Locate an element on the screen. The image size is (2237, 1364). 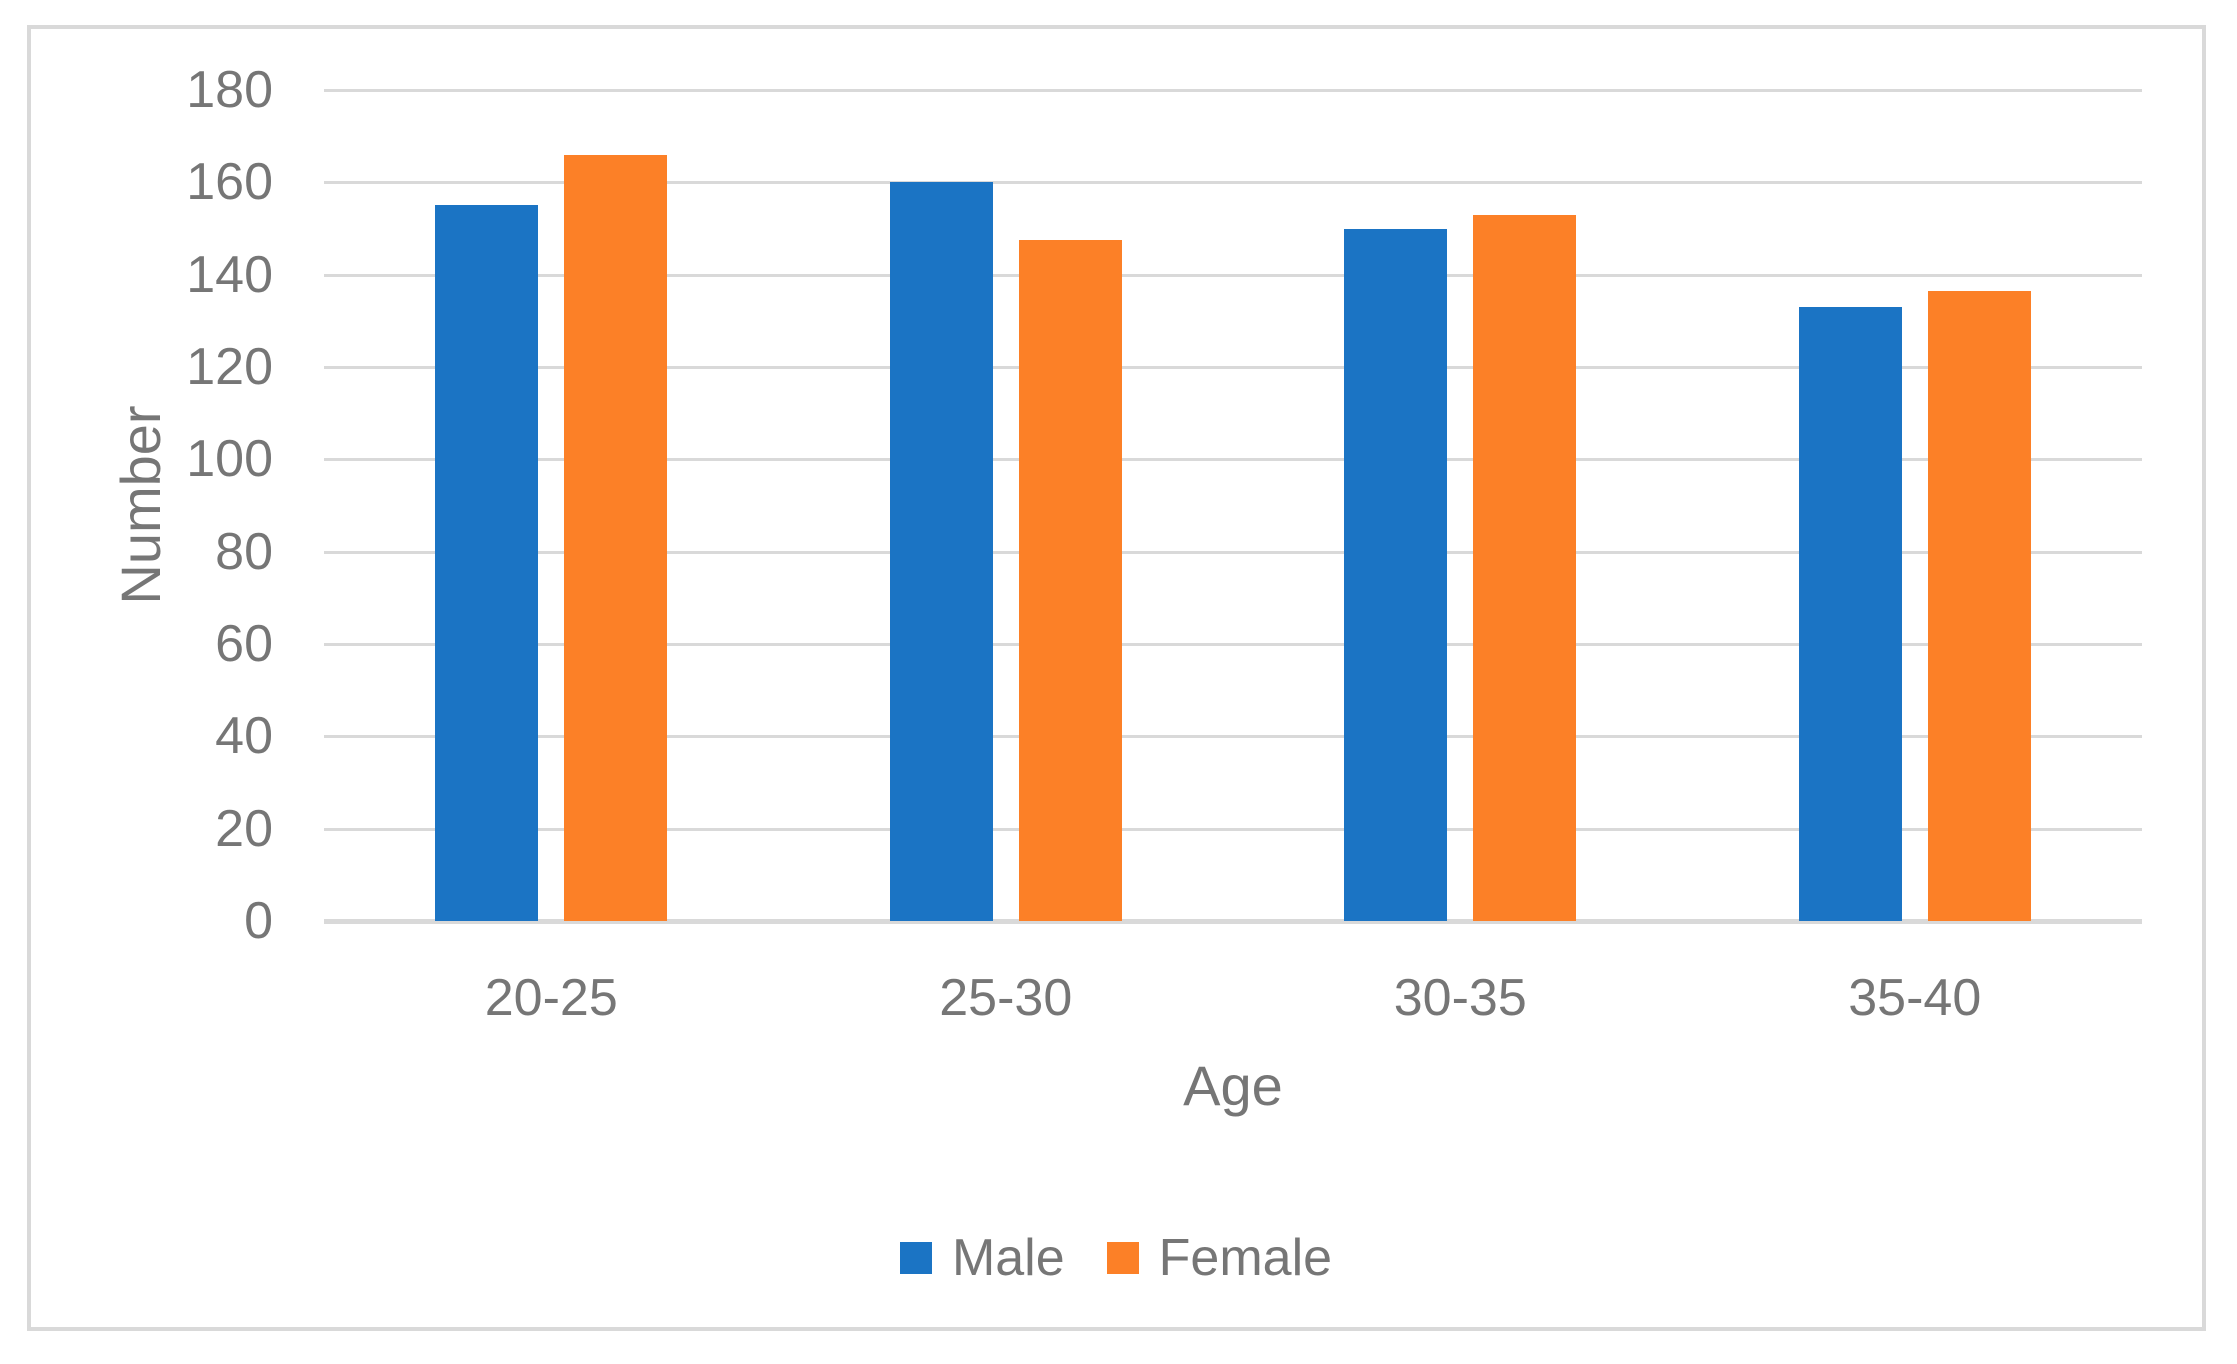
y-tick-label-100: 100 is located at coordinates (229, 459).